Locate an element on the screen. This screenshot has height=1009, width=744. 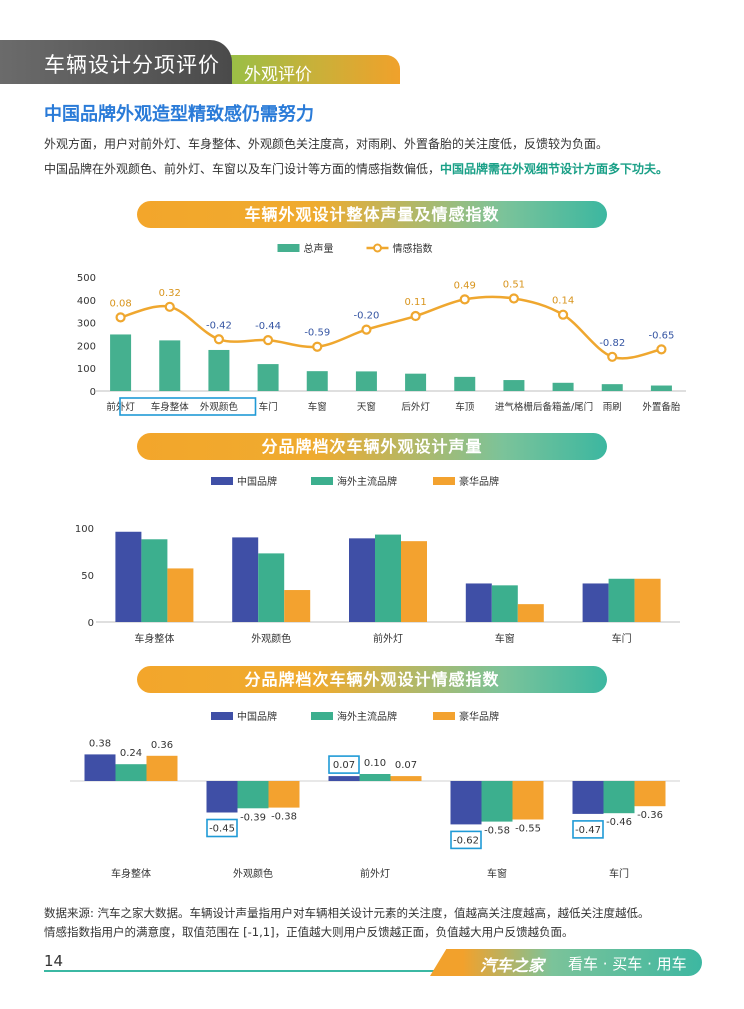
sentiment-data-label: -0.36 is located at coordinates (650, 815).